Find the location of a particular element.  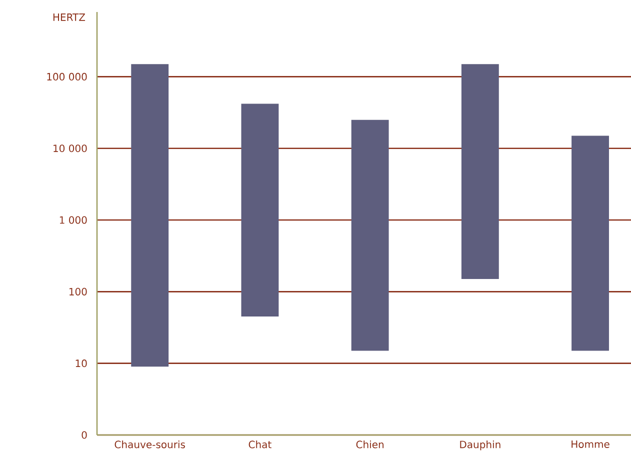

y-tick-label: 100 is located at coordinates (78, 292).